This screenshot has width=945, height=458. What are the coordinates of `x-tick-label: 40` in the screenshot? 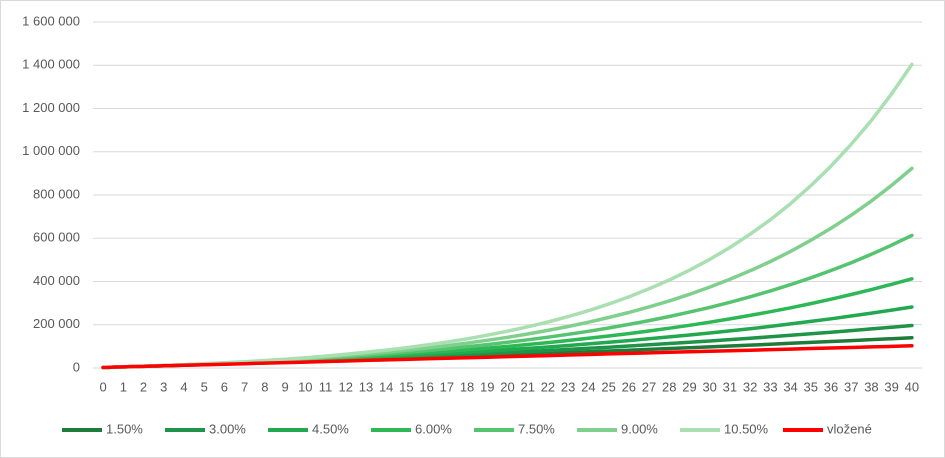 It's located at (912, 386).